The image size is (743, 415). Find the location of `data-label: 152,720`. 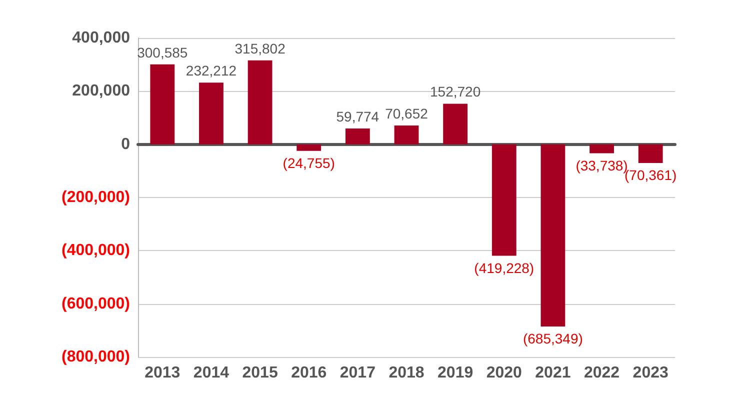

data-label: 152,720 is located at coordinates (455, 92).